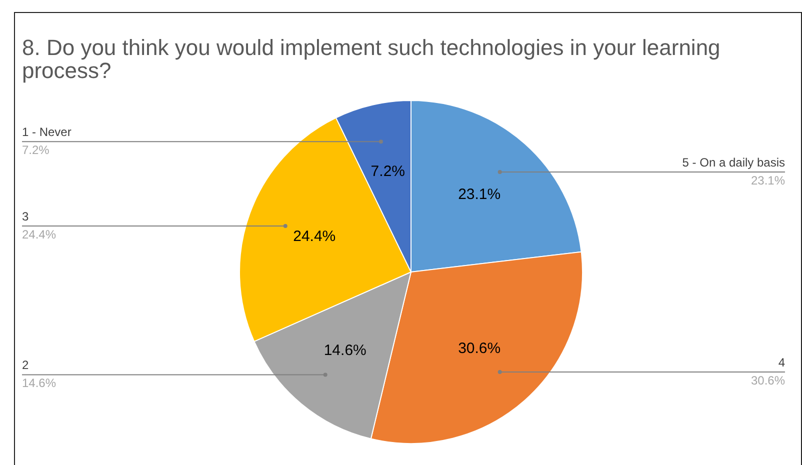 The width and height of the screenshot is (802, 465). Describe the element at coordinates (47, 131) in the screenshot. I see `slice-label: 1 - Never` at that location.